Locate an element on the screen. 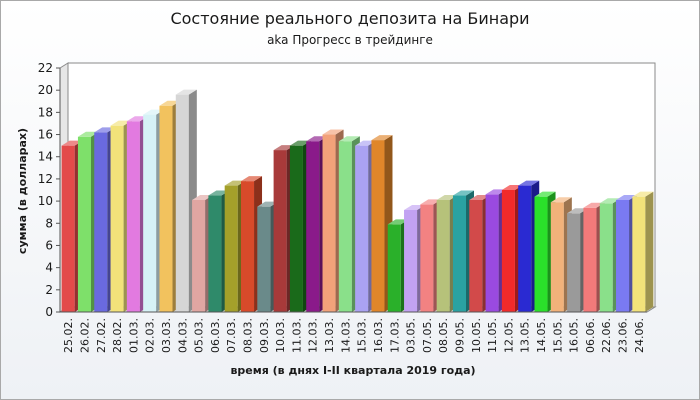  x-tick-label: 26.02. is located at coordinates (84, 335).